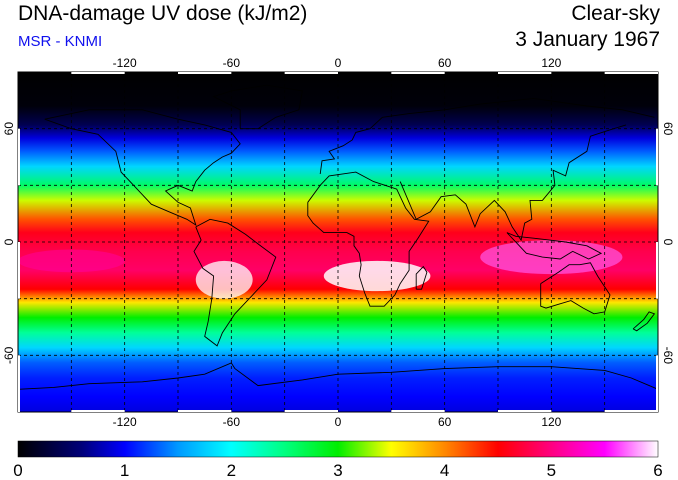 This screenshot has height=480, width=678. Describe the element at coordinates (142, 168) in the screenshot. I see `coast-north-america` at that location.